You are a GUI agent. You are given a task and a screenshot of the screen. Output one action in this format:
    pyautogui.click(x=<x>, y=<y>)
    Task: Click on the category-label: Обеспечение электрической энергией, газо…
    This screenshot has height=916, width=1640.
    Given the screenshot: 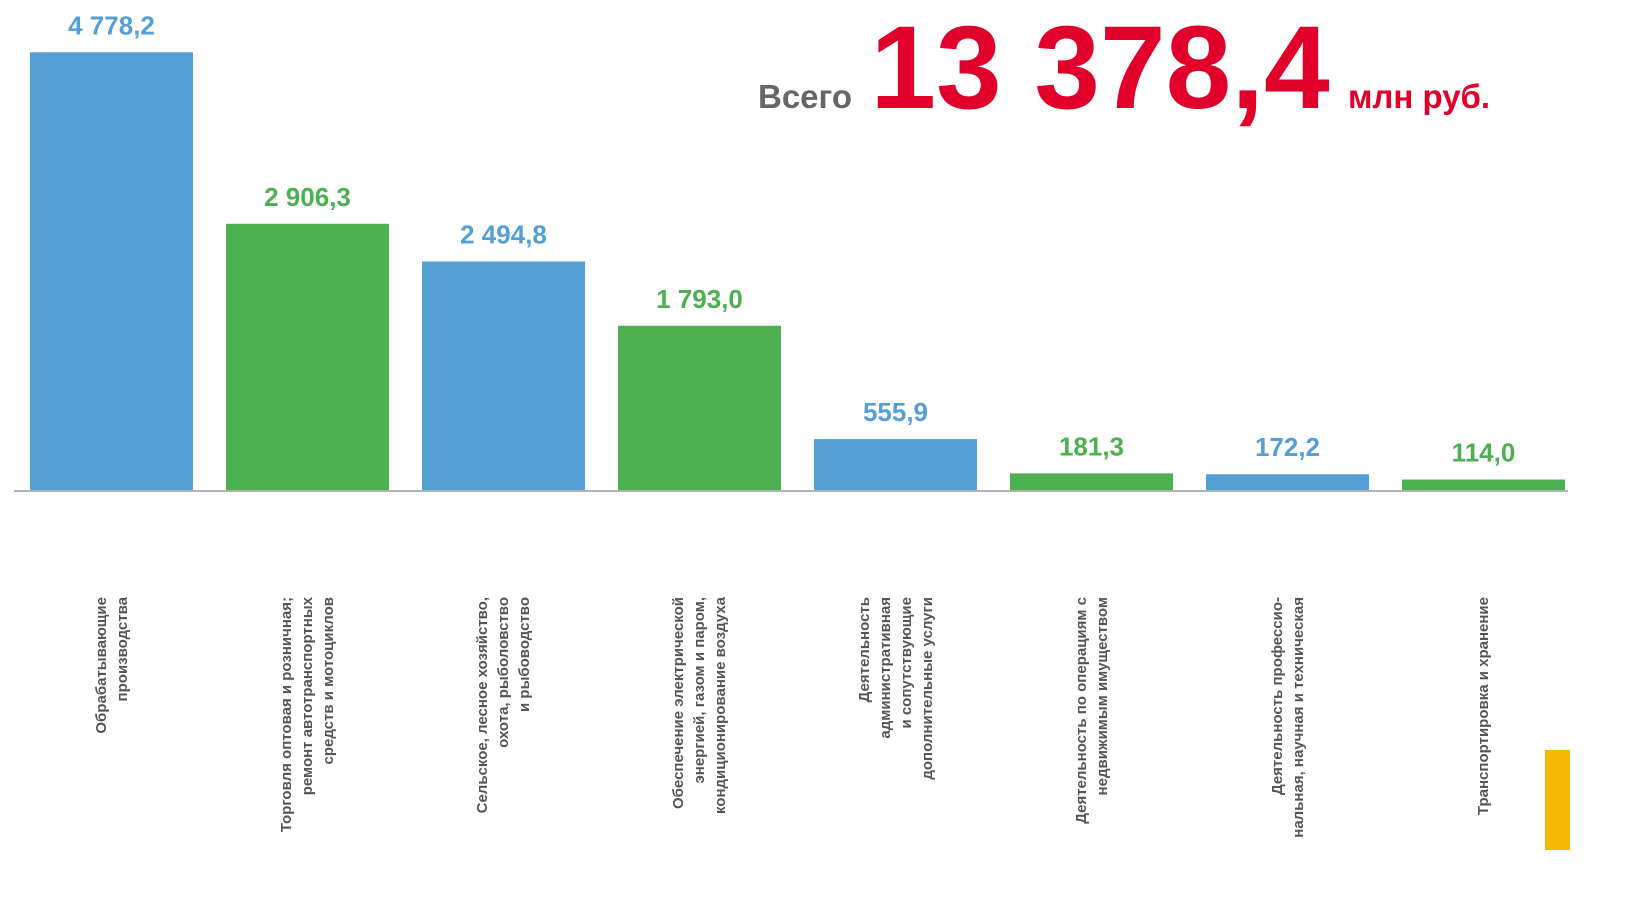 What is the action you would take?
    pyautogui.click(x=699, y=706)
    